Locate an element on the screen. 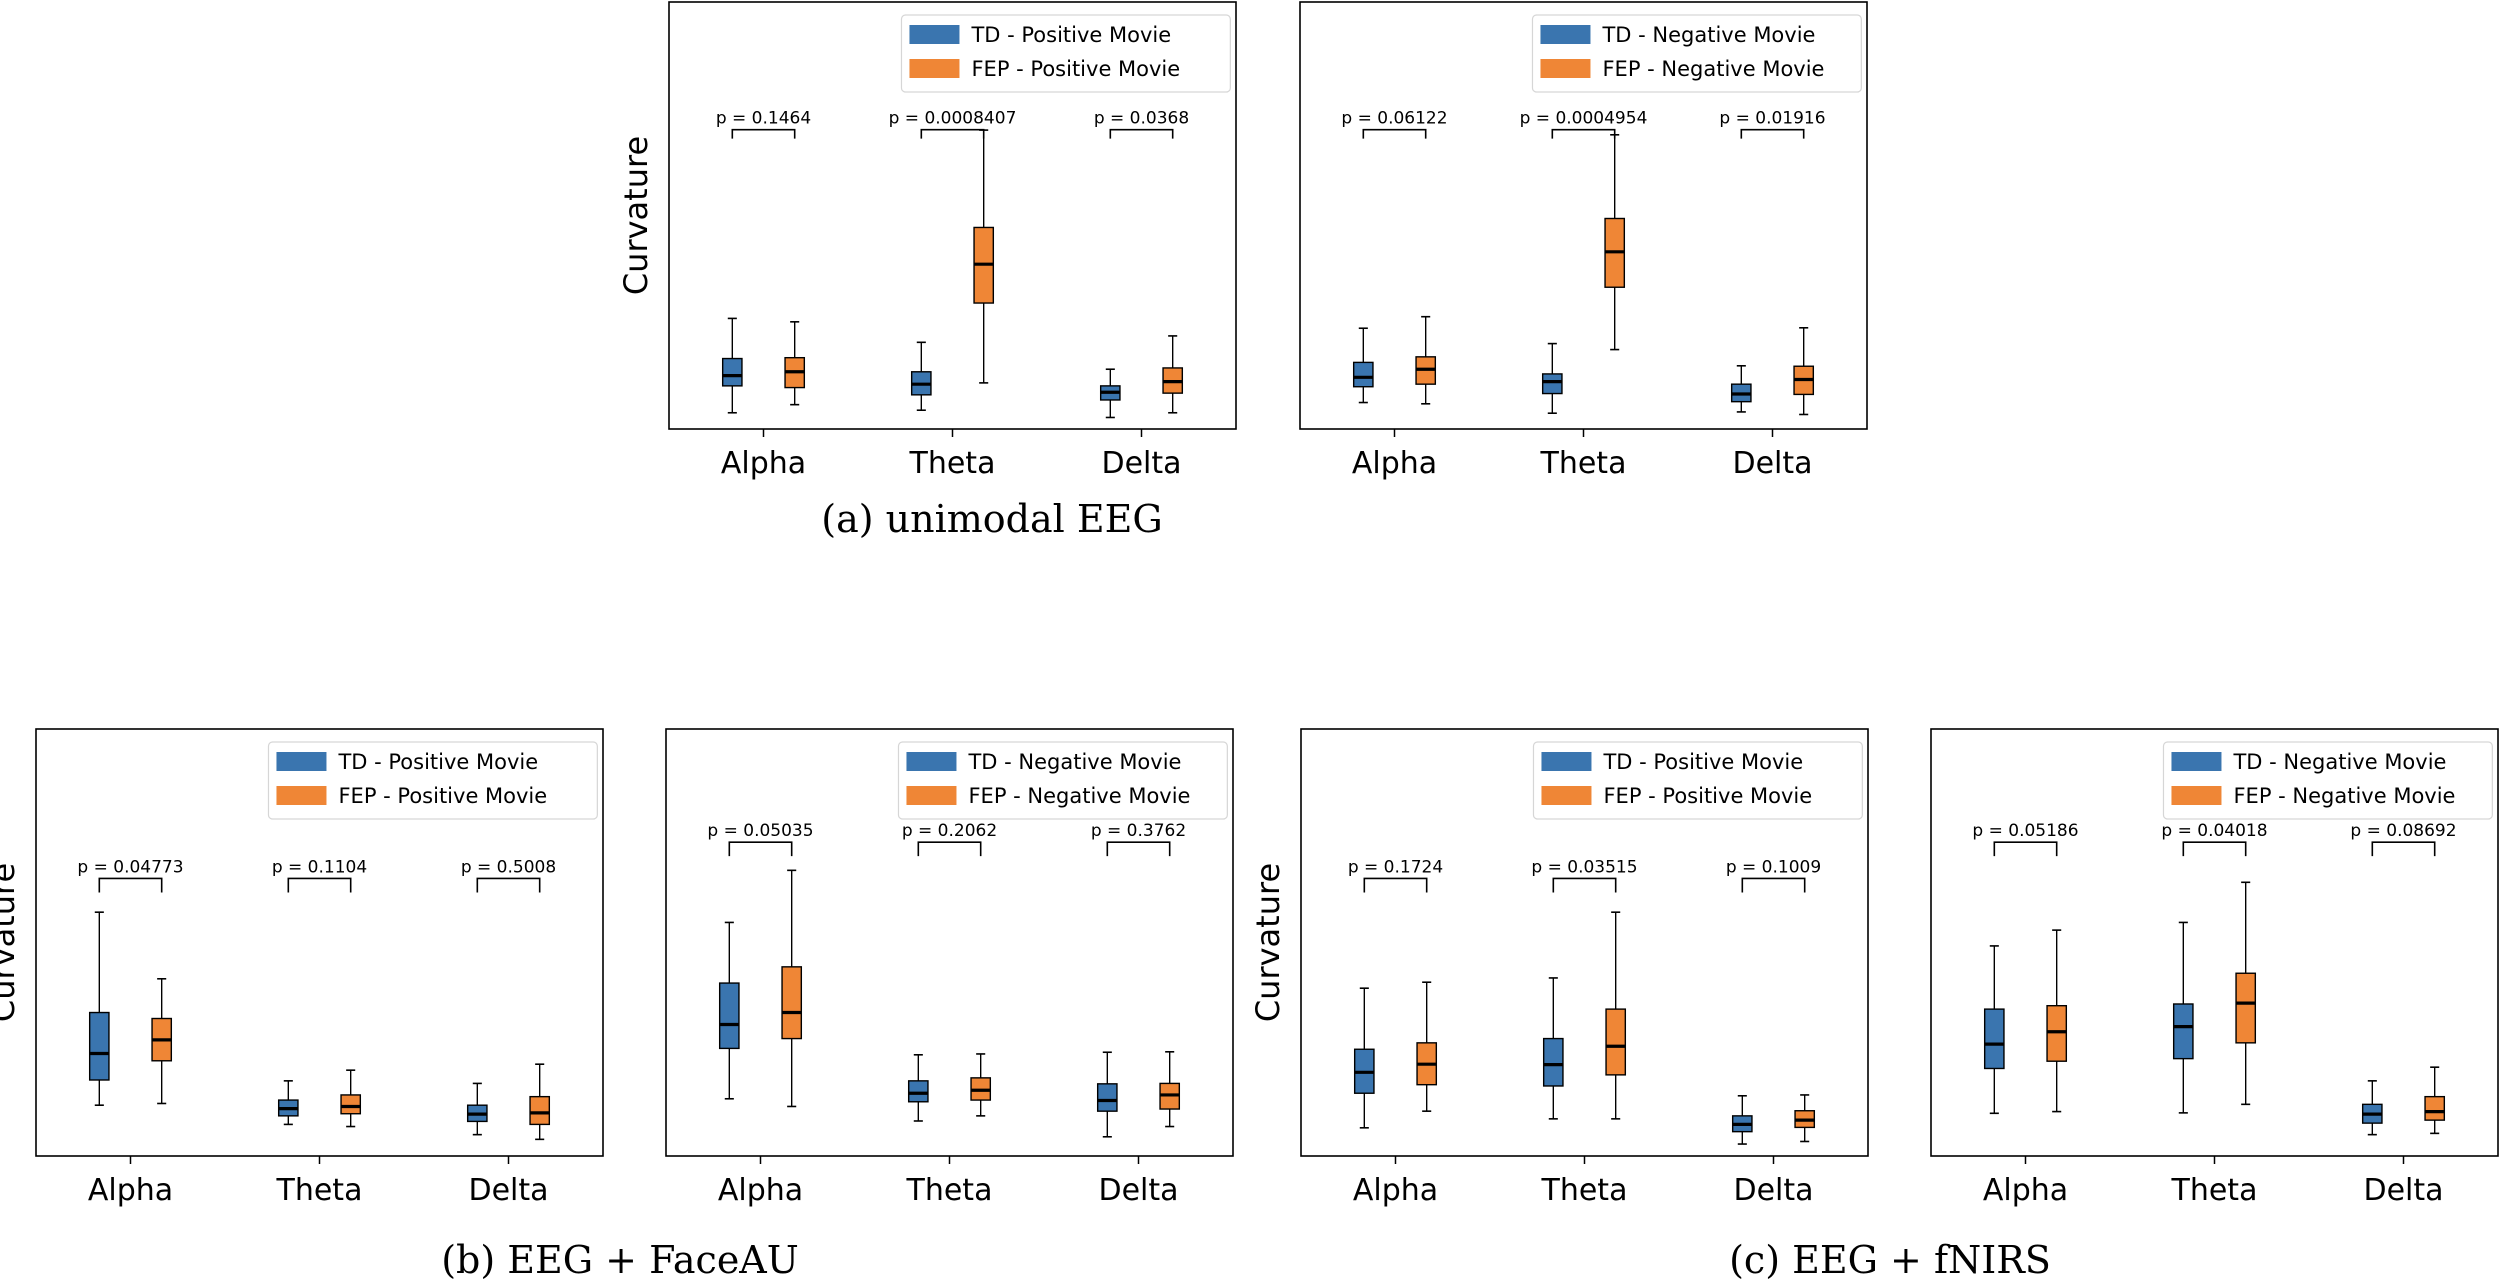 This screenshot has width=2500, height=1287. legend-label: FEP - Negative Movie is located at coordinates (1079, 796).